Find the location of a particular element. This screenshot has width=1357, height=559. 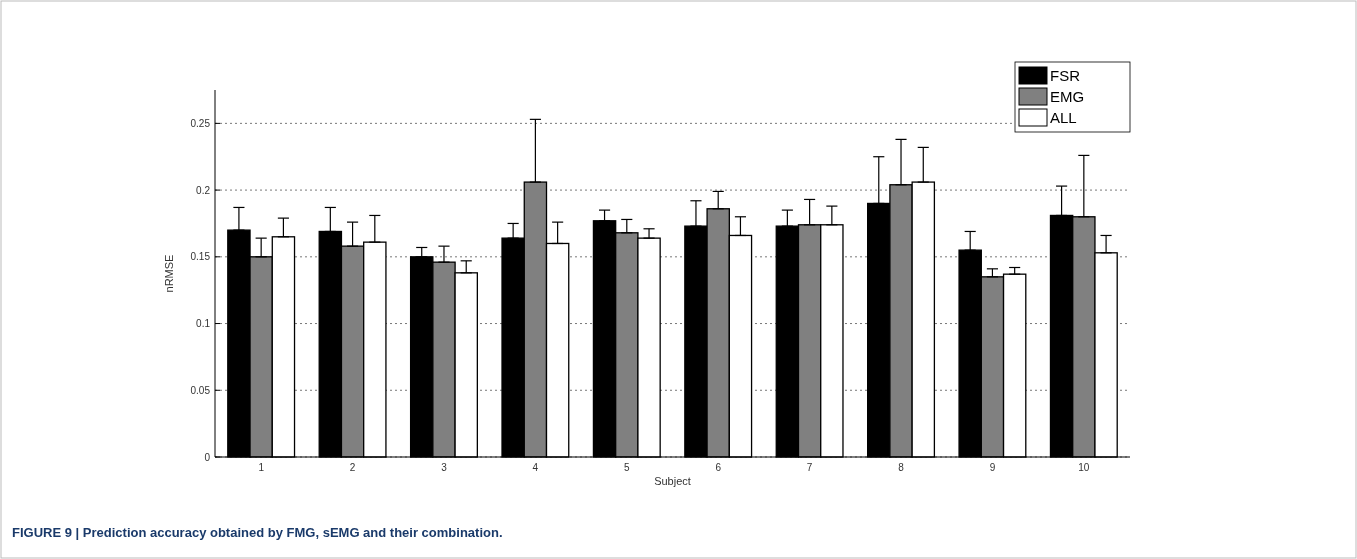

y-tick-label: 0.15 is located at coordinates (200, 257).